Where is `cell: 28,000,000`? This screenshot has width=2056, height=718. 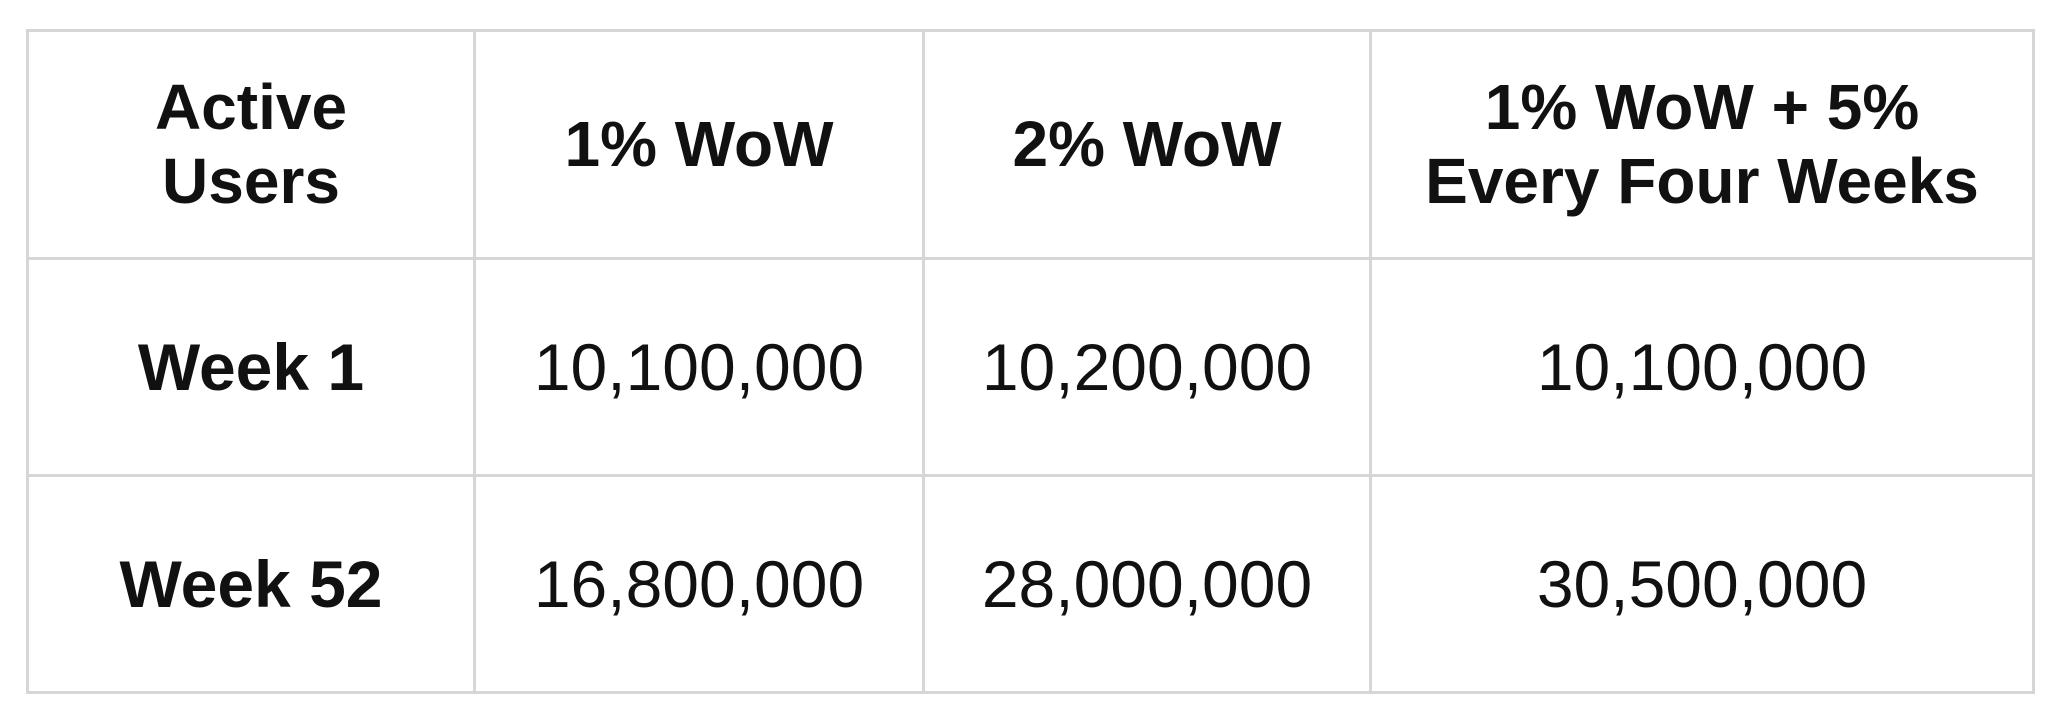 cell: 28,000,000 is located at coordinates (1147, 584).